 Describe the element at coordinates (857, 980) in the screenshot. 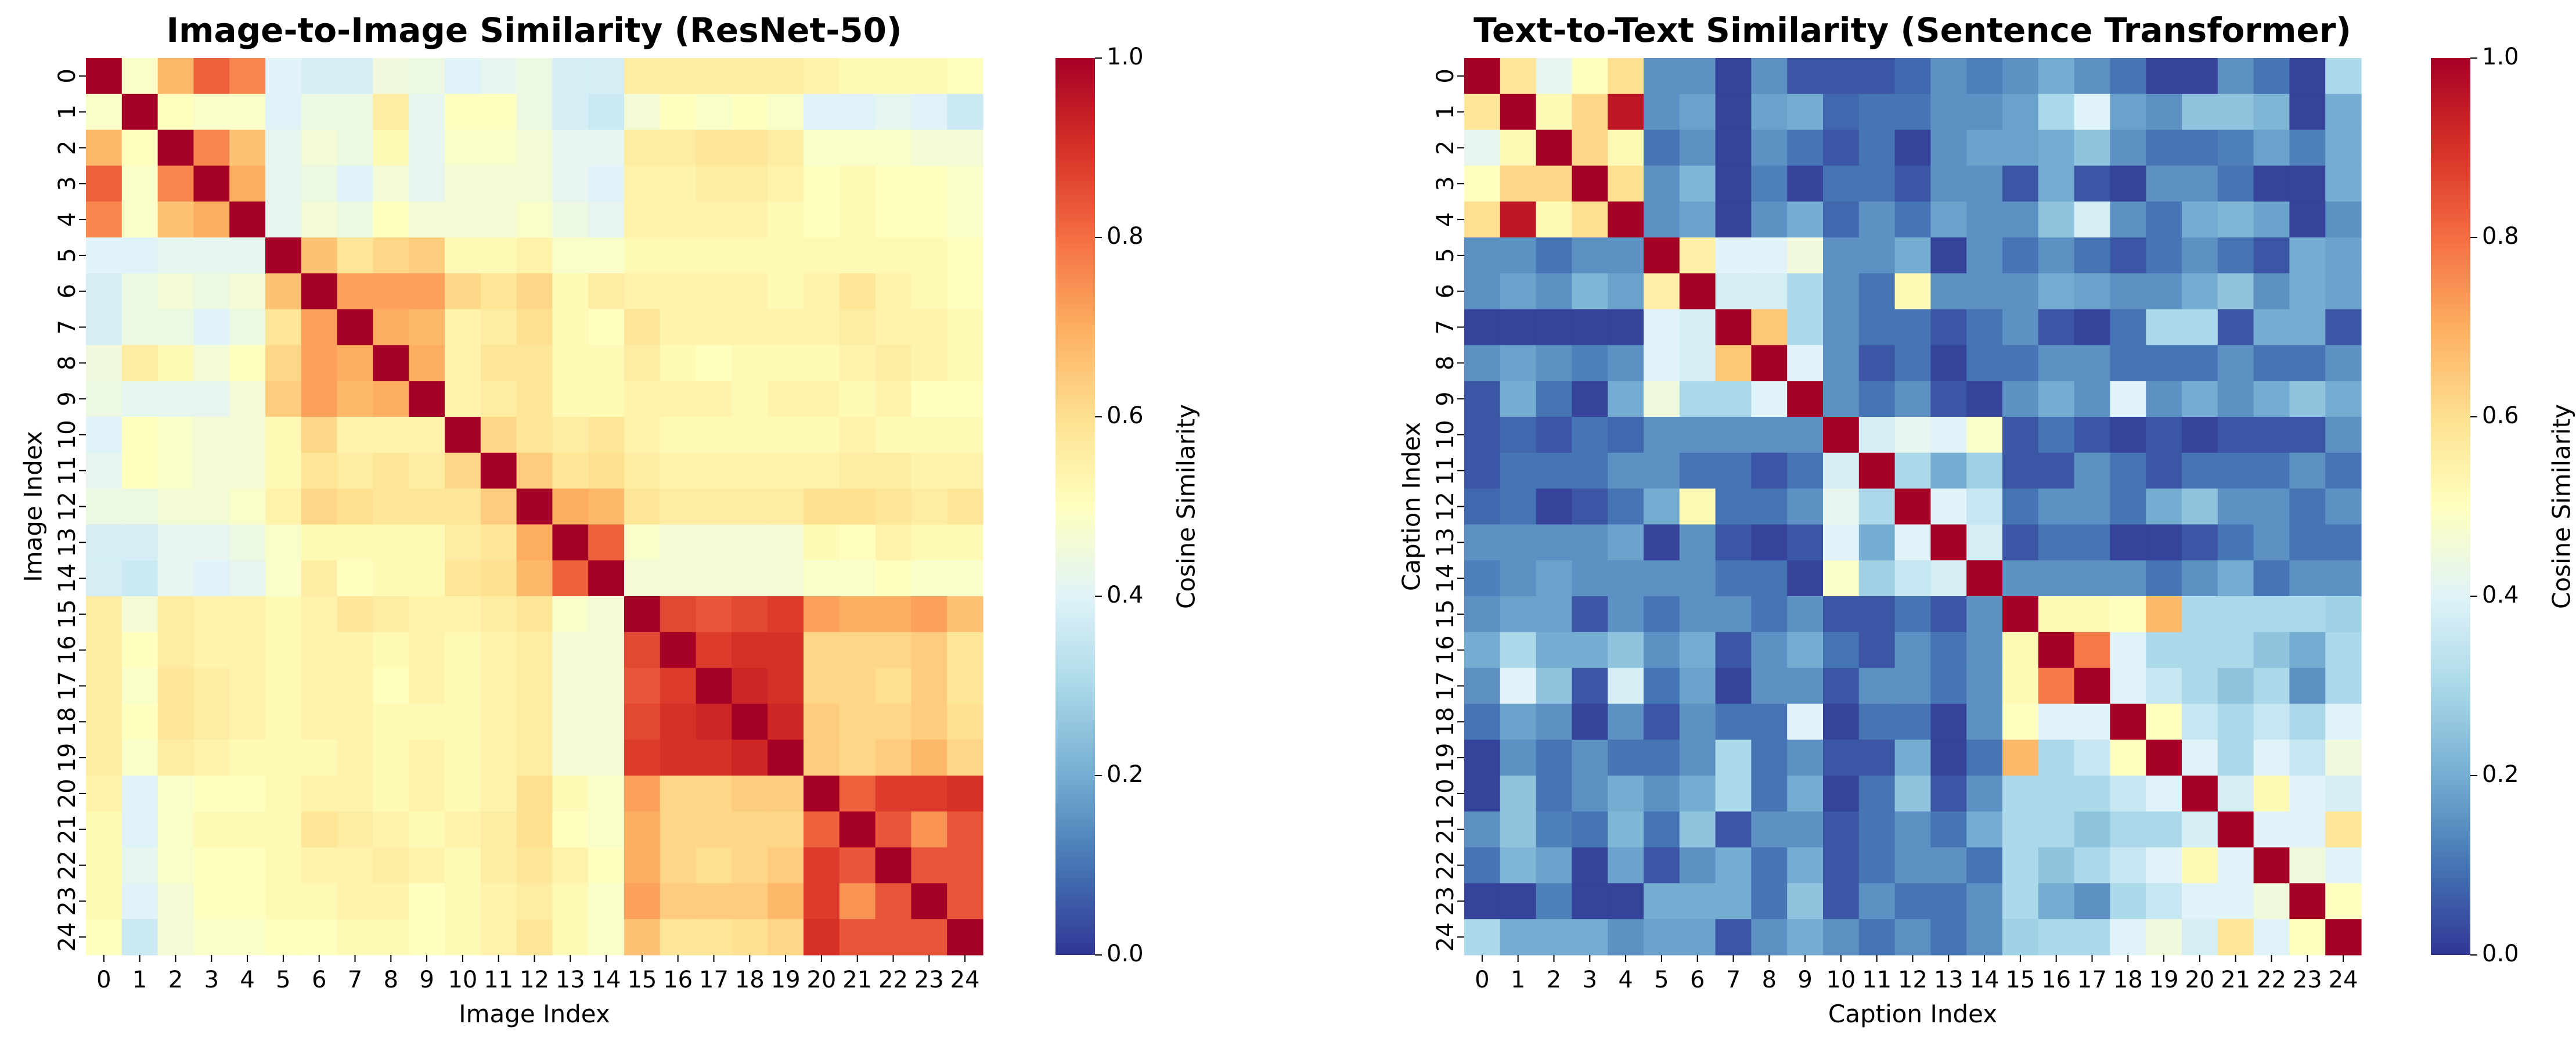

I see `x-tick-label-21: 21` at that location.